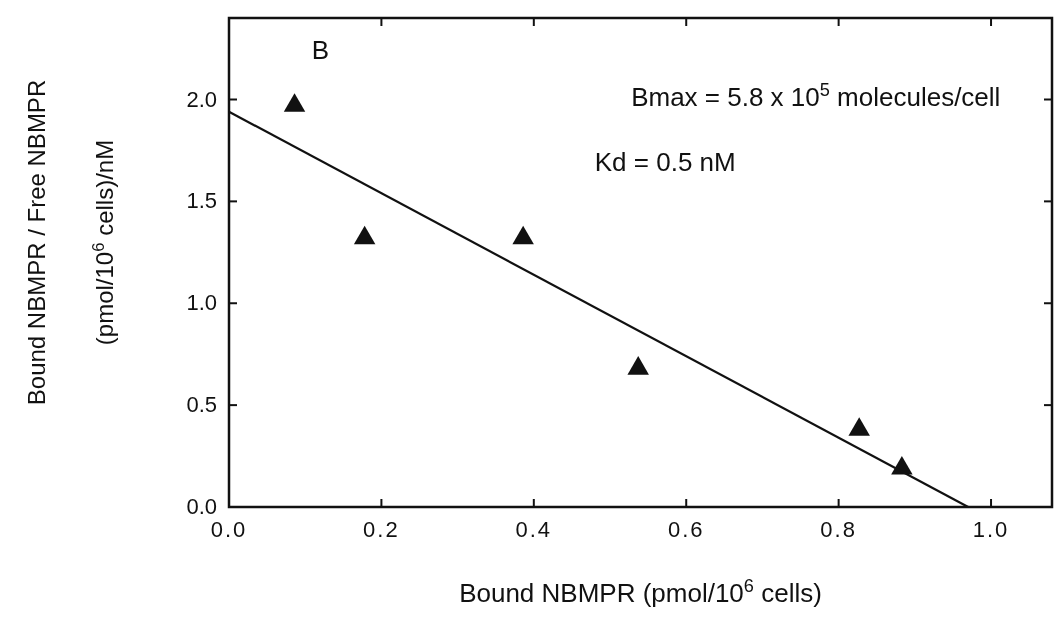 The height and width of the screenshot is (627, 1057). I want to click on x-tick-label: 0.2, so click(381, 529).